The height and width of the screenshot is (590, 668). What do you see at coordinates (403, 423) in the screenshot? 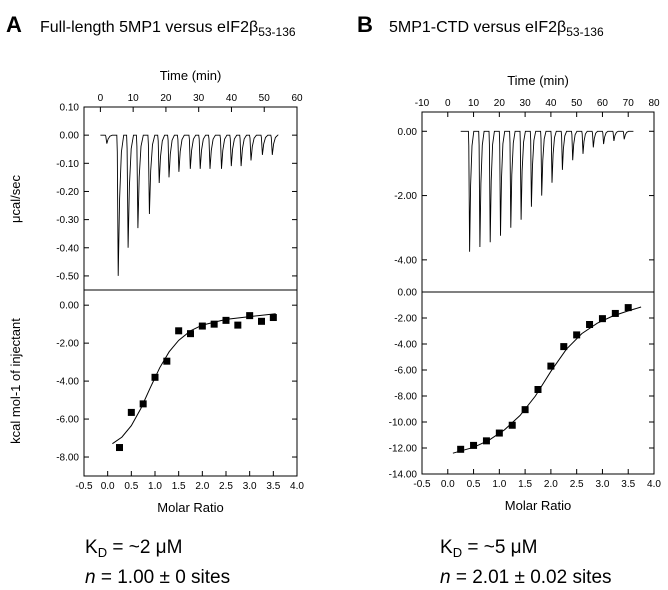
I see `y-tick-label: -10.00` at bounding box center [403, 423].